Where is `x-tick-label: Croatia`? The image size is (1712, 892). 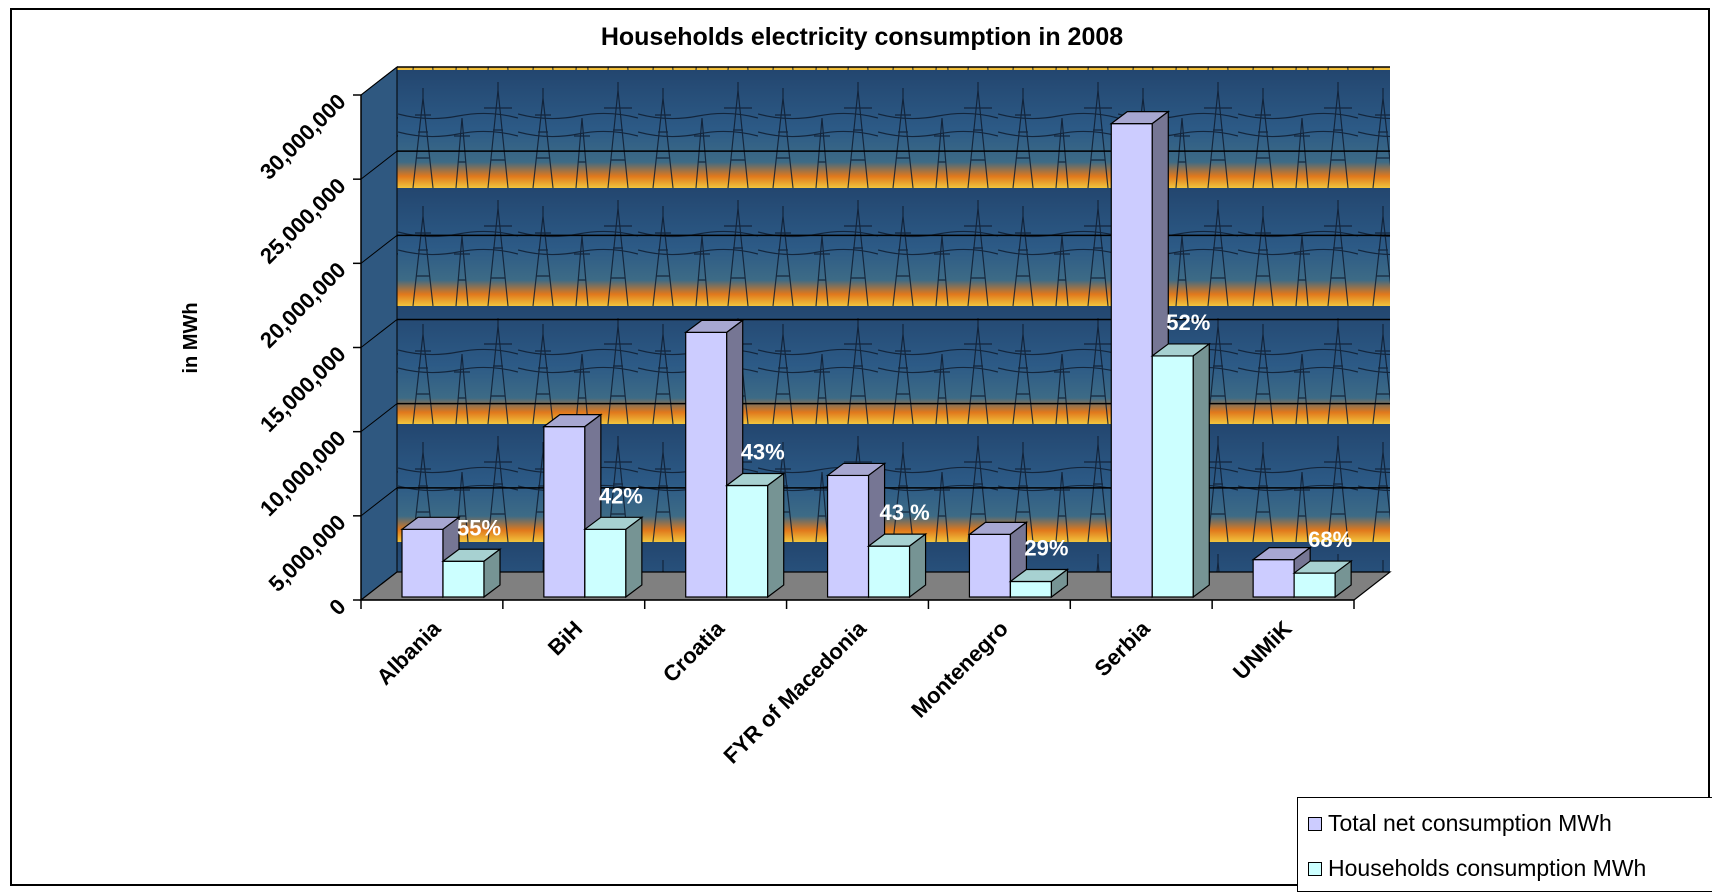
x-tick-label: Croatia is located at coordinates (694, 651).